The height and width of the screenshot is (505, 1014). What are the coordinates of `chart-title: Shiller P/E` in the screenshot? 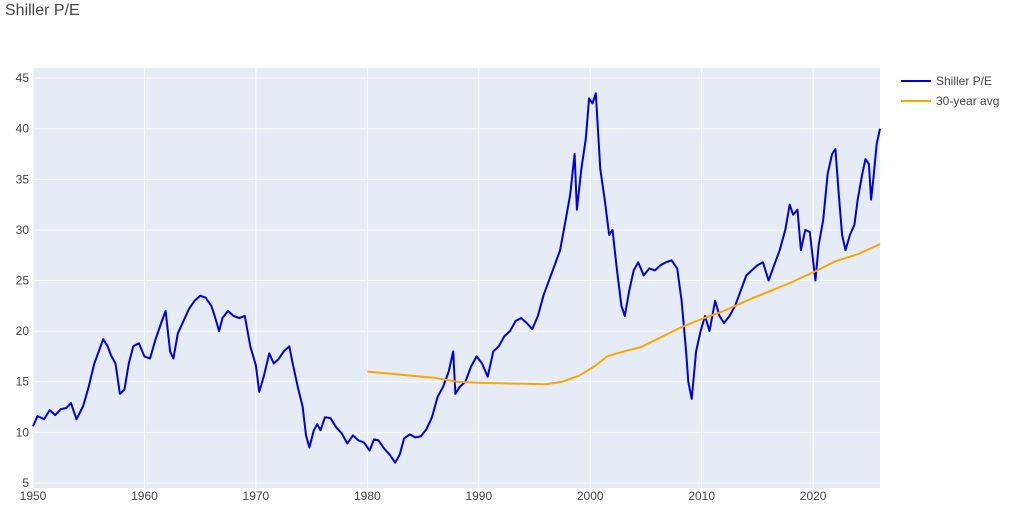 It's located at (42, 10).